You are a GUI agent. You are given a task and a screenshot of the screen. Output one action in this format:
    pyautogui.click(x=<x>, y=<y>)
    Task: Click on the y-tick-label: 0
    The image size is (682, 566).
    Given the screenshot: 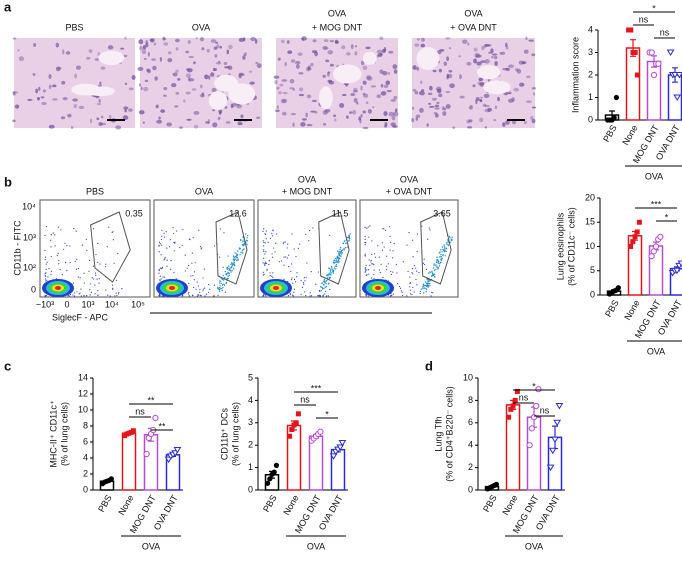 What is the action you would take?
    pyautogui.click(x=470, y=489)
    